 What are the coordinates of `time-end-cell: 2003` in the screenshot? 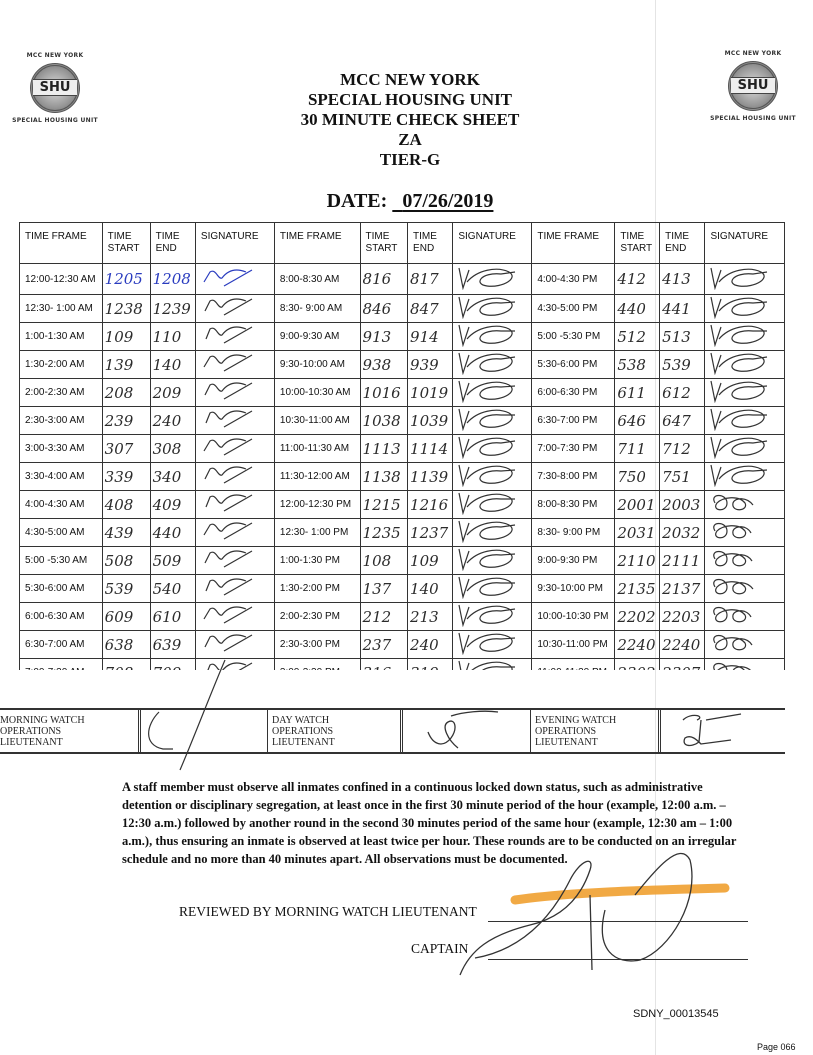 It's located at (682, 504).